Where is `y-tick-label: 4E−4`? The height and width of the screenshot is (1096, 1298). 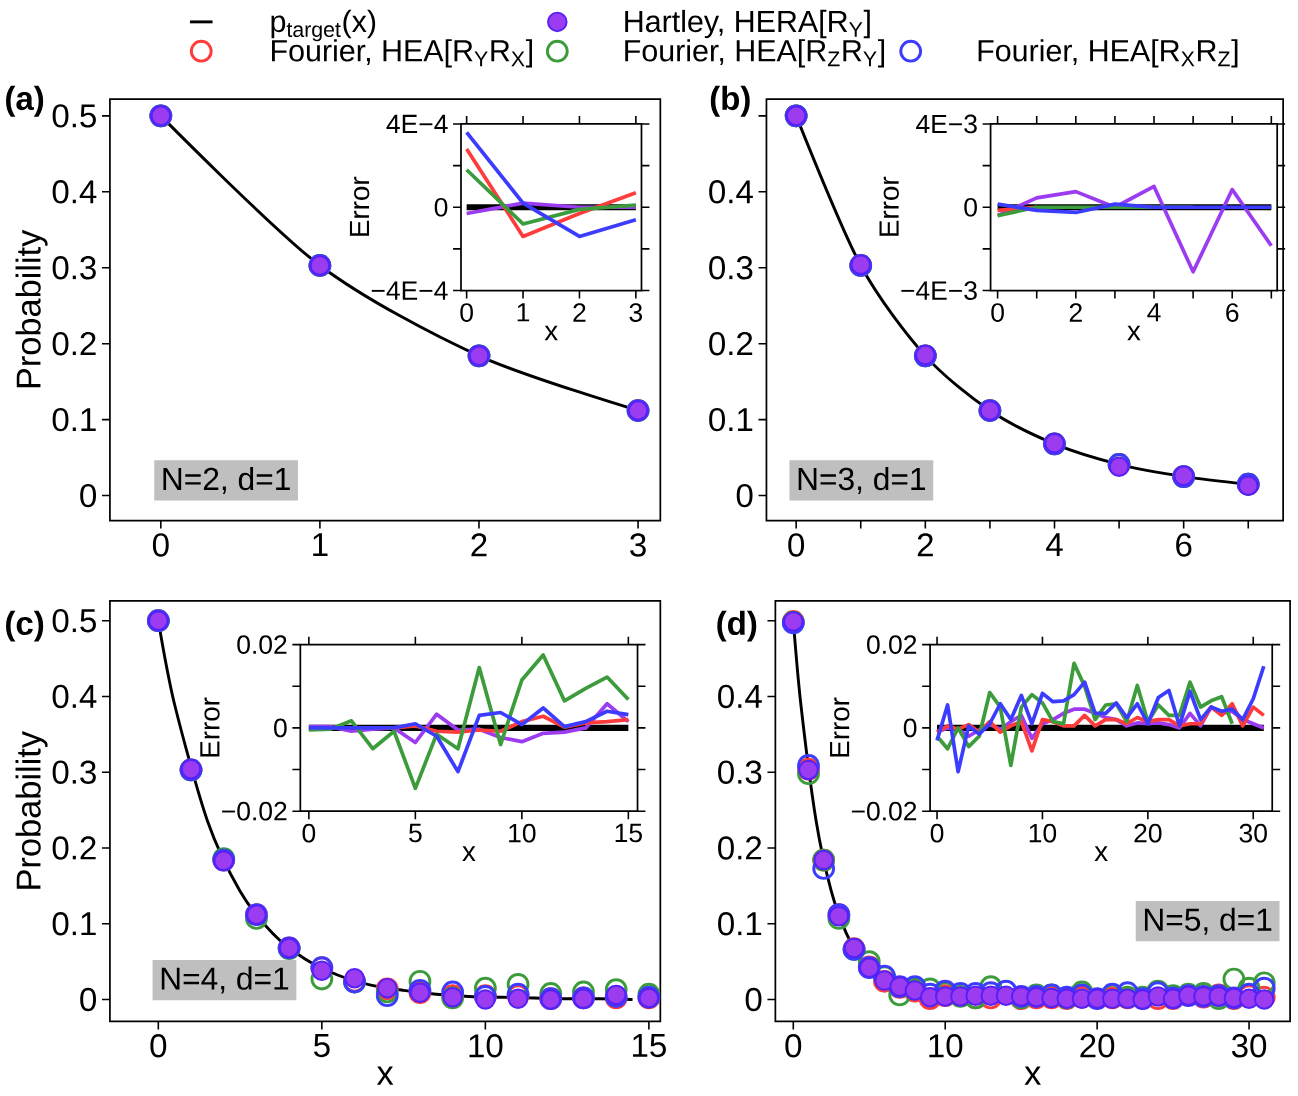 y-tick-label: 4E−4 is located at coordinates (417, 124).